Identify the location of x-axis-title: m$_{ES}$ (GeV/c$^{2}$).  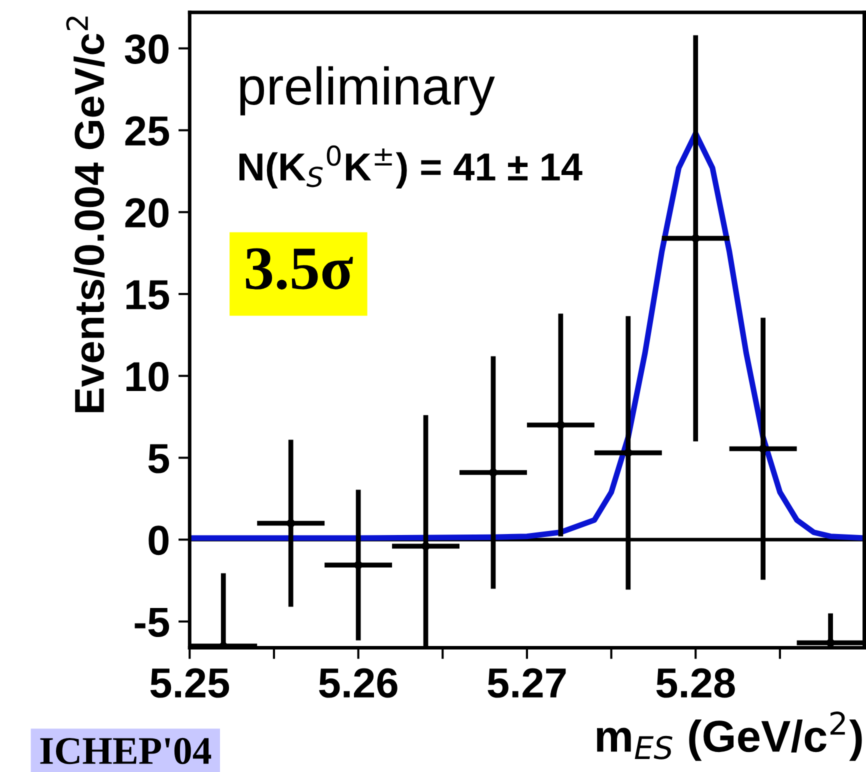
(729, 736).